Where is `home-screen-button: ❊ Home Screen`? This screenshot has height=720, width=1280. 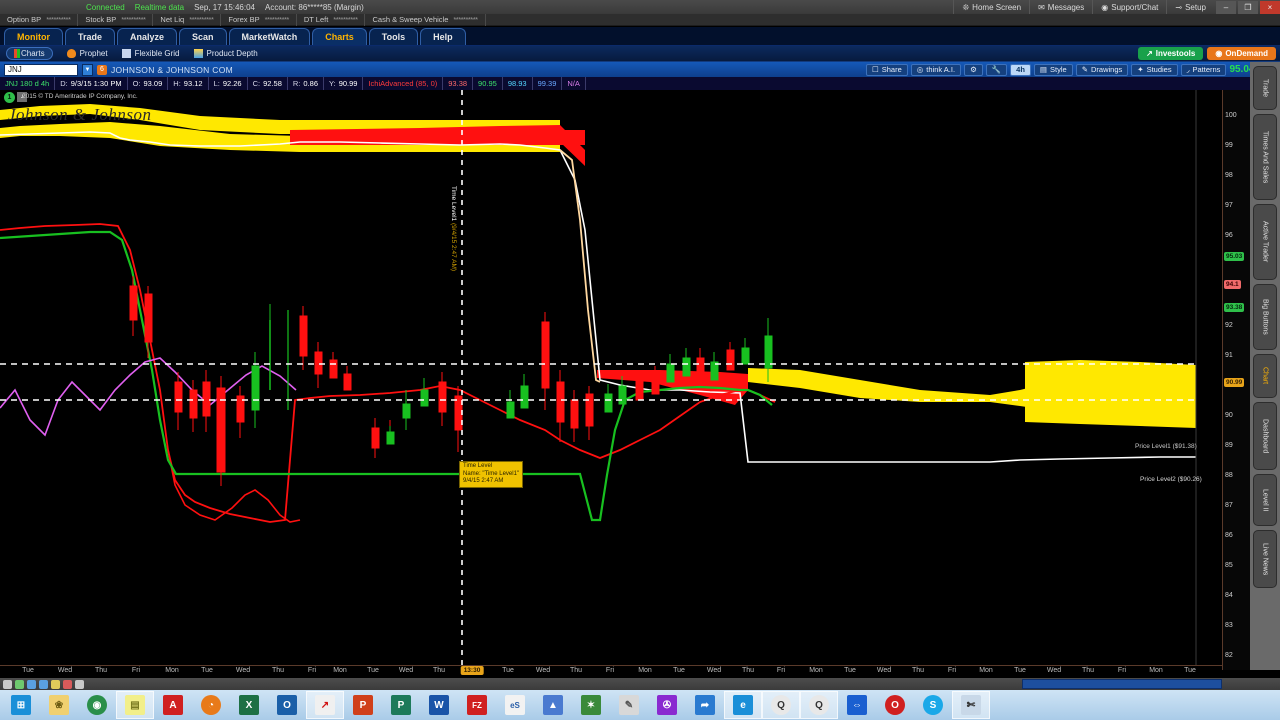
home-screen-button: ❊ Home Screen is located at coordinates (991, 7).